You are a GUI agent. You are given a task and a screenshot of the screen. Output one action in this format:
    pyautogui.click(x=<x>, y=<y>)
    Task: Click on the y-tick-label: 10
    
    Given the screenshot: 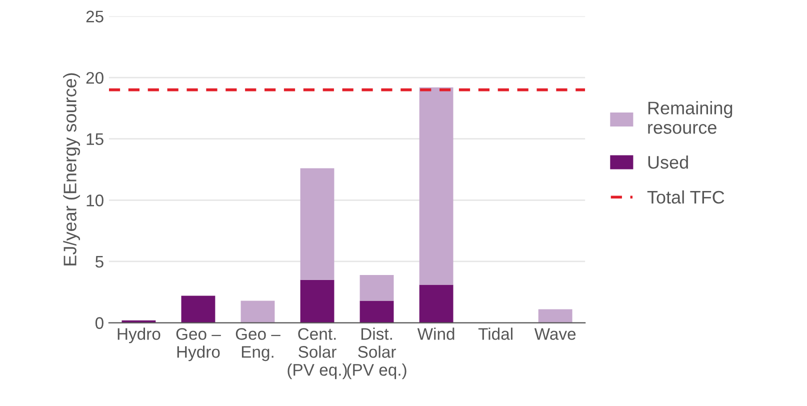 What is the action you would take?
    pyautogui.click(x=95, y=200)
    